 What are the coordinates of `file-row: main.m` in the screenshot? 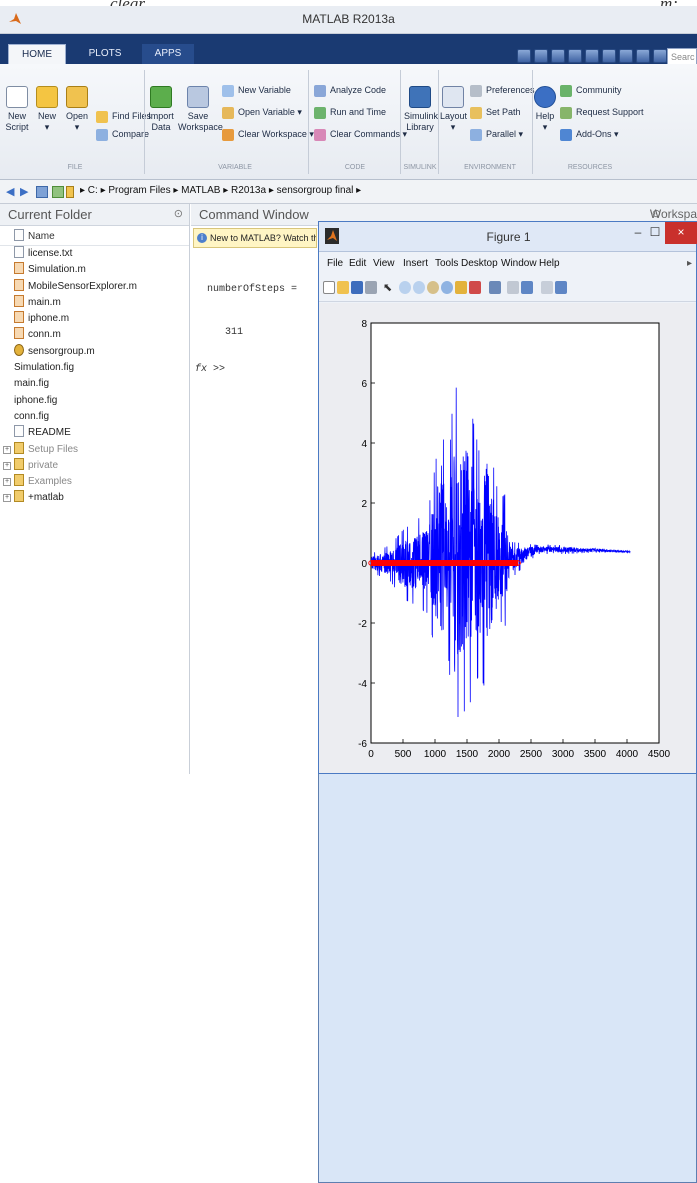 It's located at (94, 302).